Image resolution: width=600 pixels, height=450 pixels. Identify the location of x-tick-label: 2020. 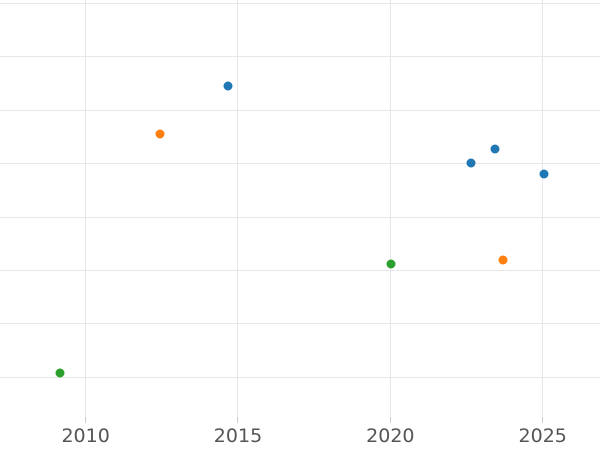
(390, 436).